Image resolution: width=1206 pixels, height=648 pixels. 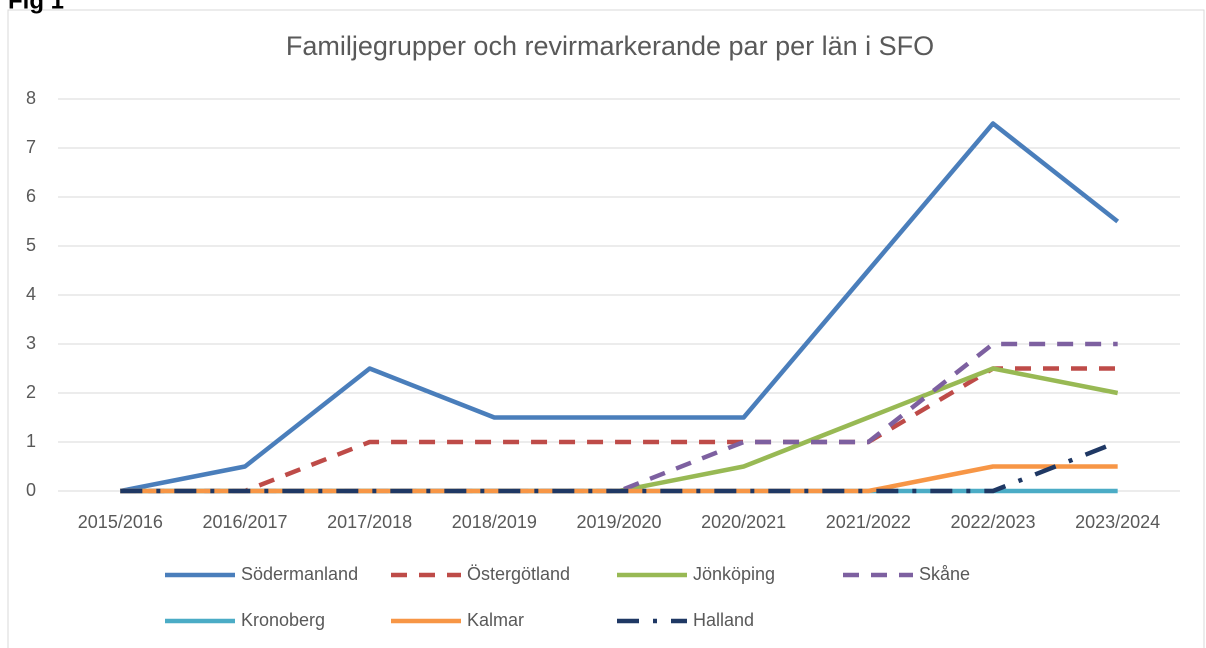 I want to click on x-tick-label: 2019/2020, so click(x=618, y=522).